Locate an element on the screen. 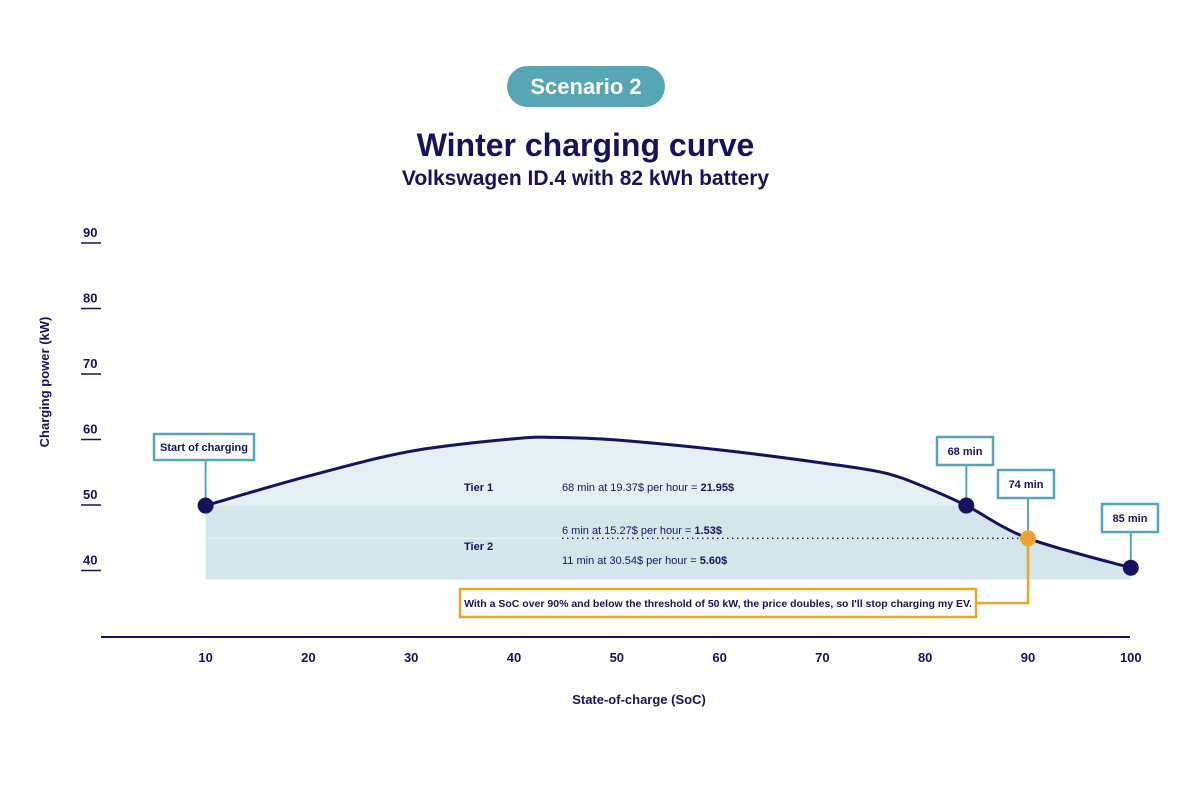 The width and height of the screenshot is (1200, 800). callout-label: Start of charging is located at coordinates (204, 448).